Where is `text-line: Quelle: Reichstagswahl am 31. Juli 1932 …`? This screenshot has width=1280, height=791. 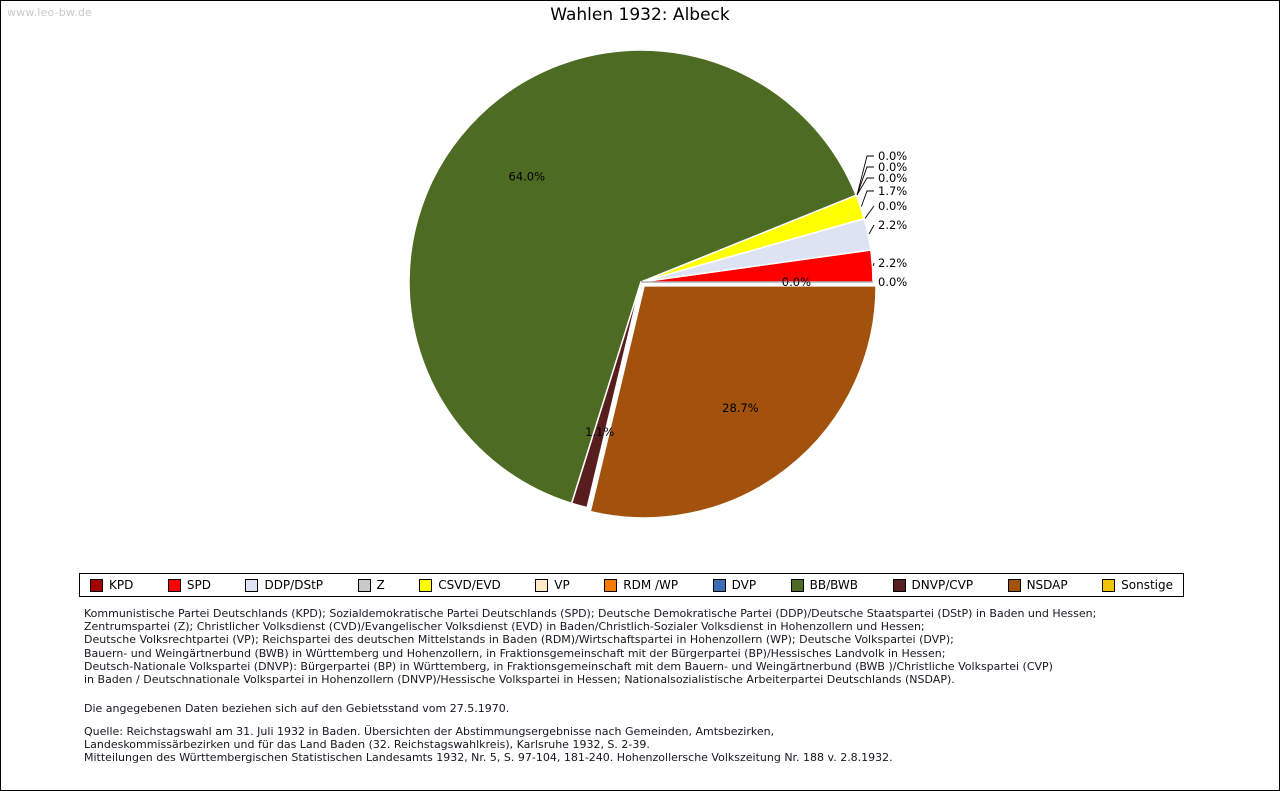 text-line: Quelle: Reichstagswahl am 31. Juli 1932 … is located at coordinates (429, 731).